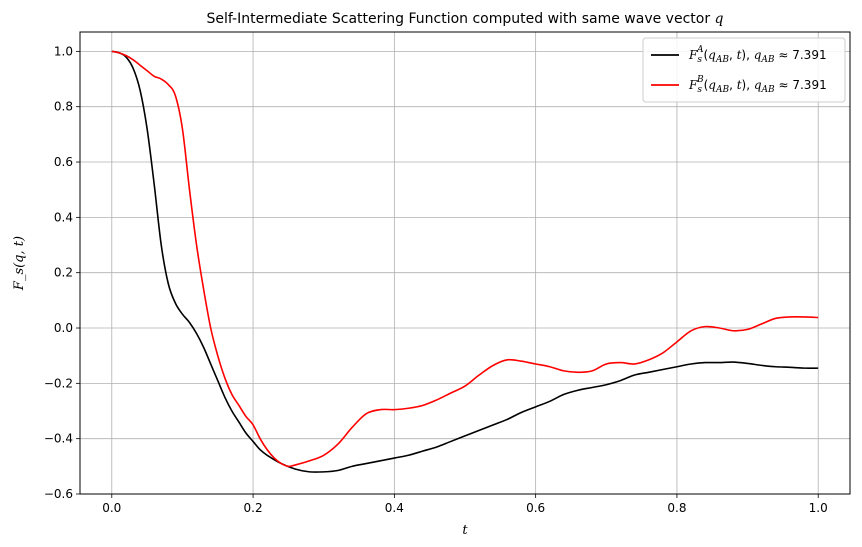  Describe the element at coordinates (111, 508) in the screenshot. I see `x-tick-label: 0.0` at that location.